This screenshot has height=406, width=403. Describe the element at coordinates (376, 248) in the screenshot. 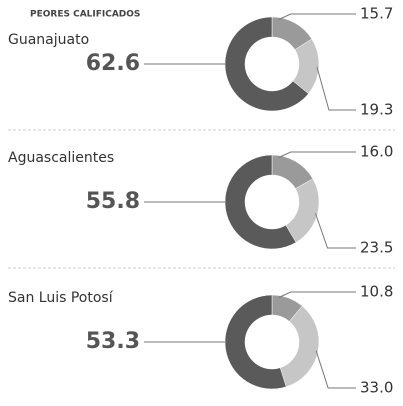

I see `value-label: 23.5` at that location.